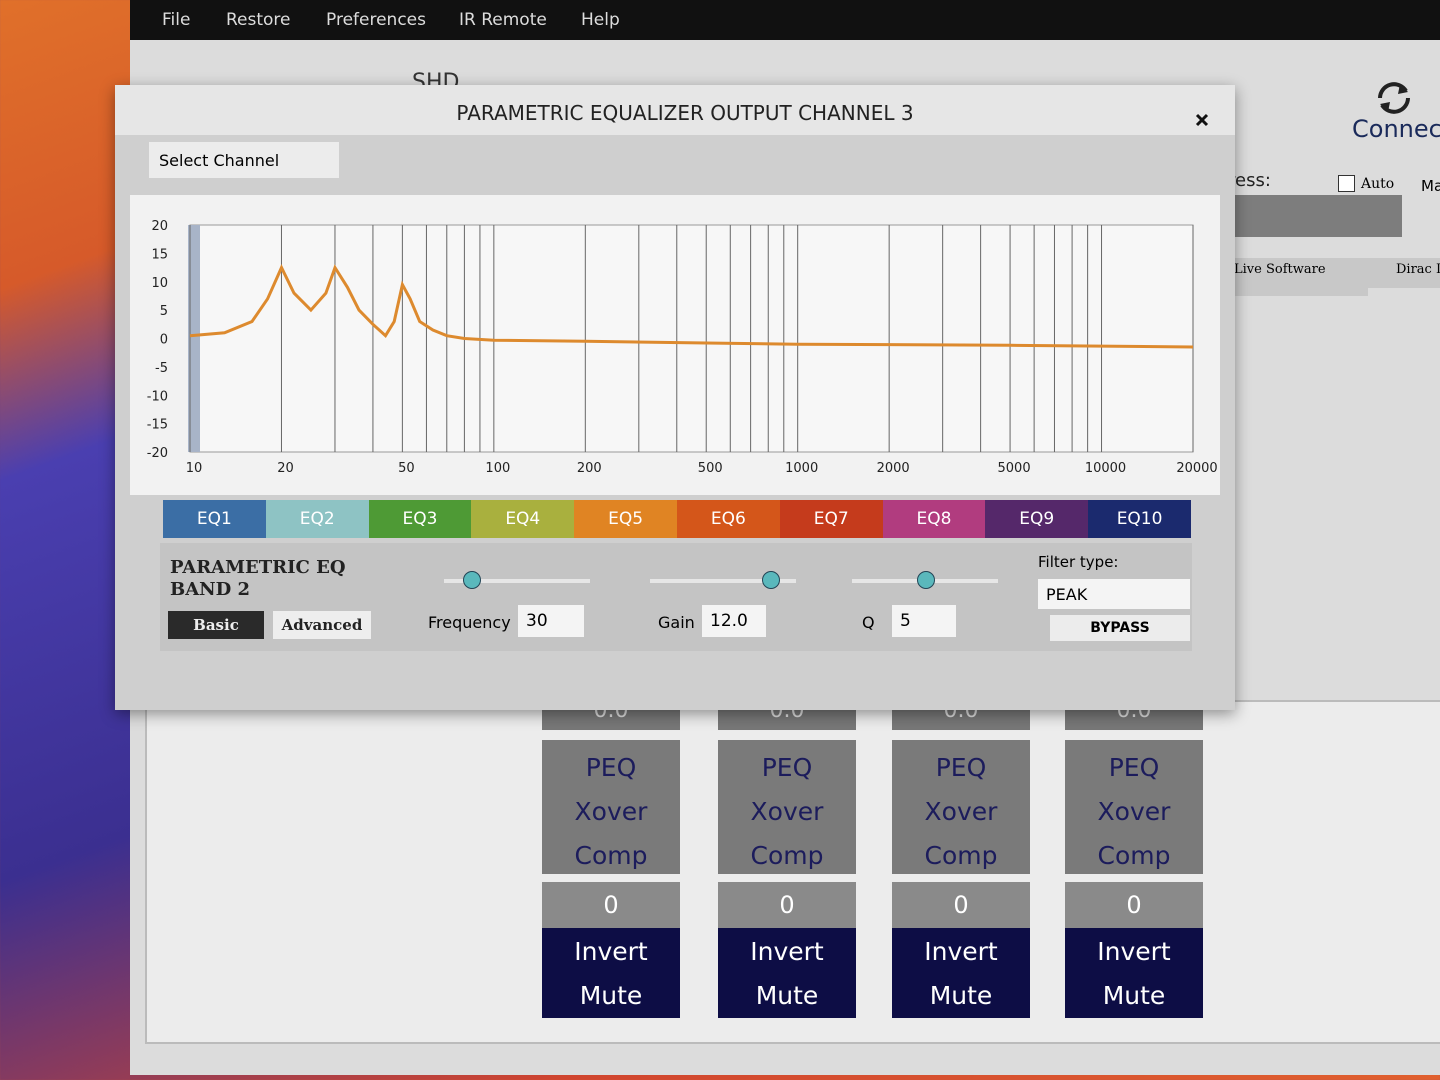  Describe the element at coordinates (785, 20) in the screenshot. I see `menu-bar: File Restore Preferences IR Remote Help` at that location.